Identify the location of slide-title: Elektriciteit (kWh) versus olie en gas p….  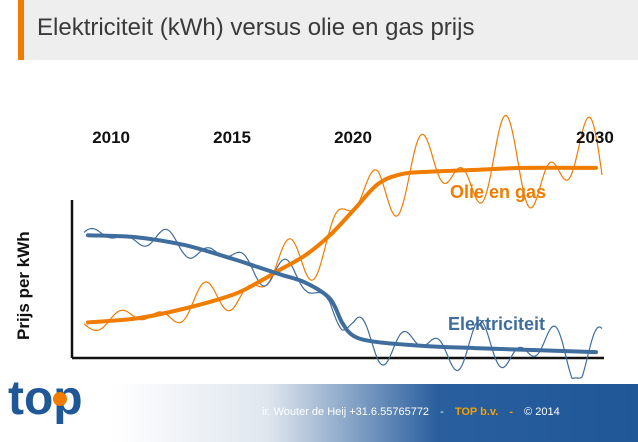
(256, 27).